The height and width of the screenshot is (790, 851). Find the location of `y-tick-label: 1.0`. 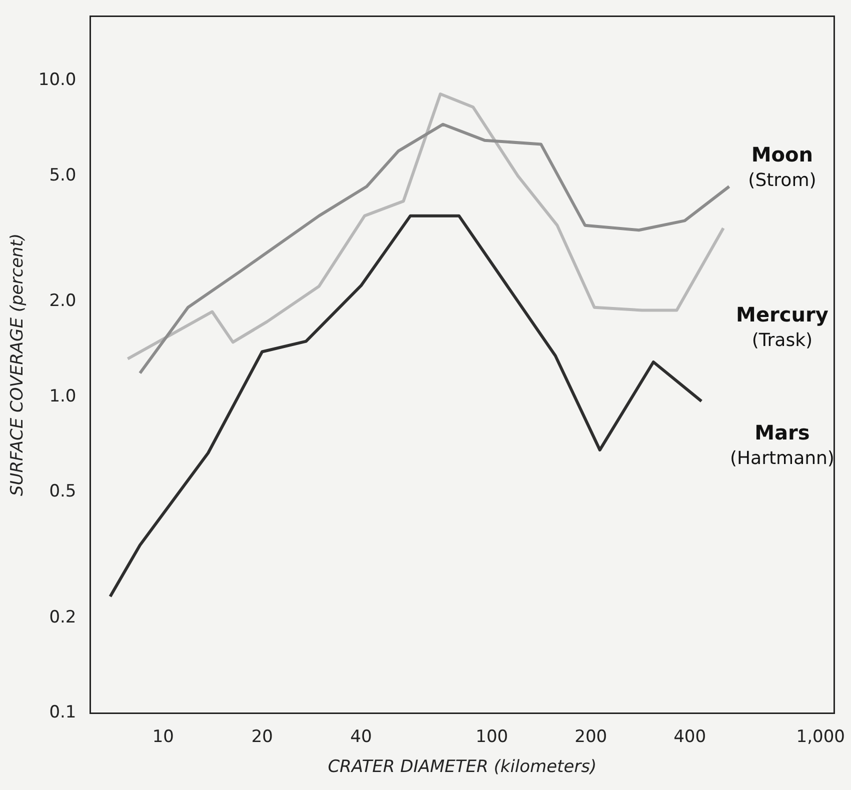

y-tick-label: 1.0 is located at coordinates (62, 396).